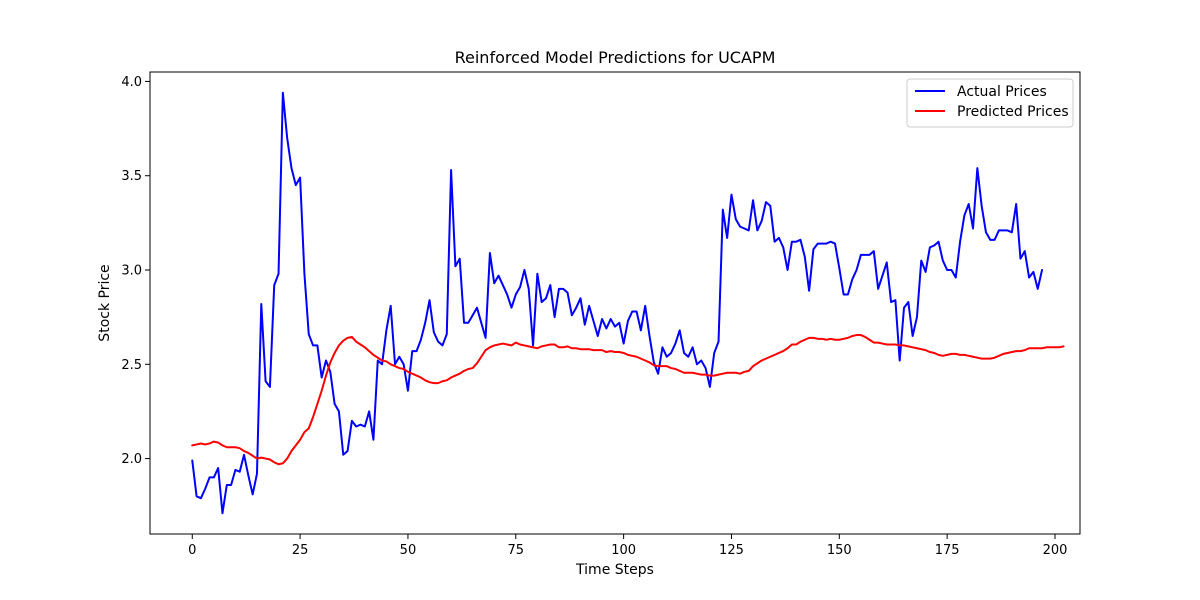 The height and width of the screenshot is (600, 1200). Describe the element at coordinates (623, 550) in the screenshot. I see `x-tick-label: 100` at that location.